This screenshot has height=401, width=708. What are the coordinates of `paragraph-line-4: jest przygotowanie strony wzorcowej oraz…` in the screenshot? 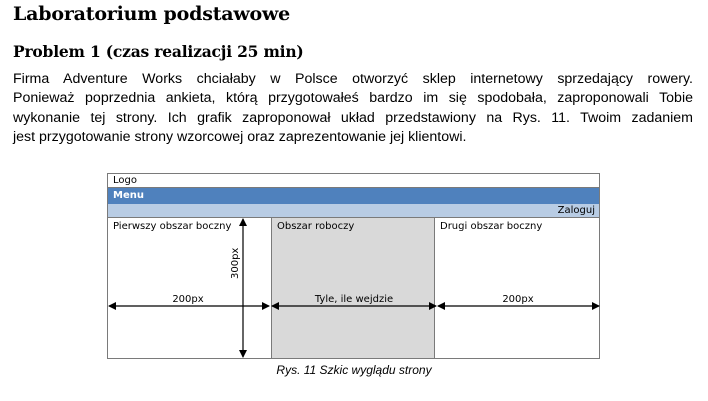 It's located at (240, 137).